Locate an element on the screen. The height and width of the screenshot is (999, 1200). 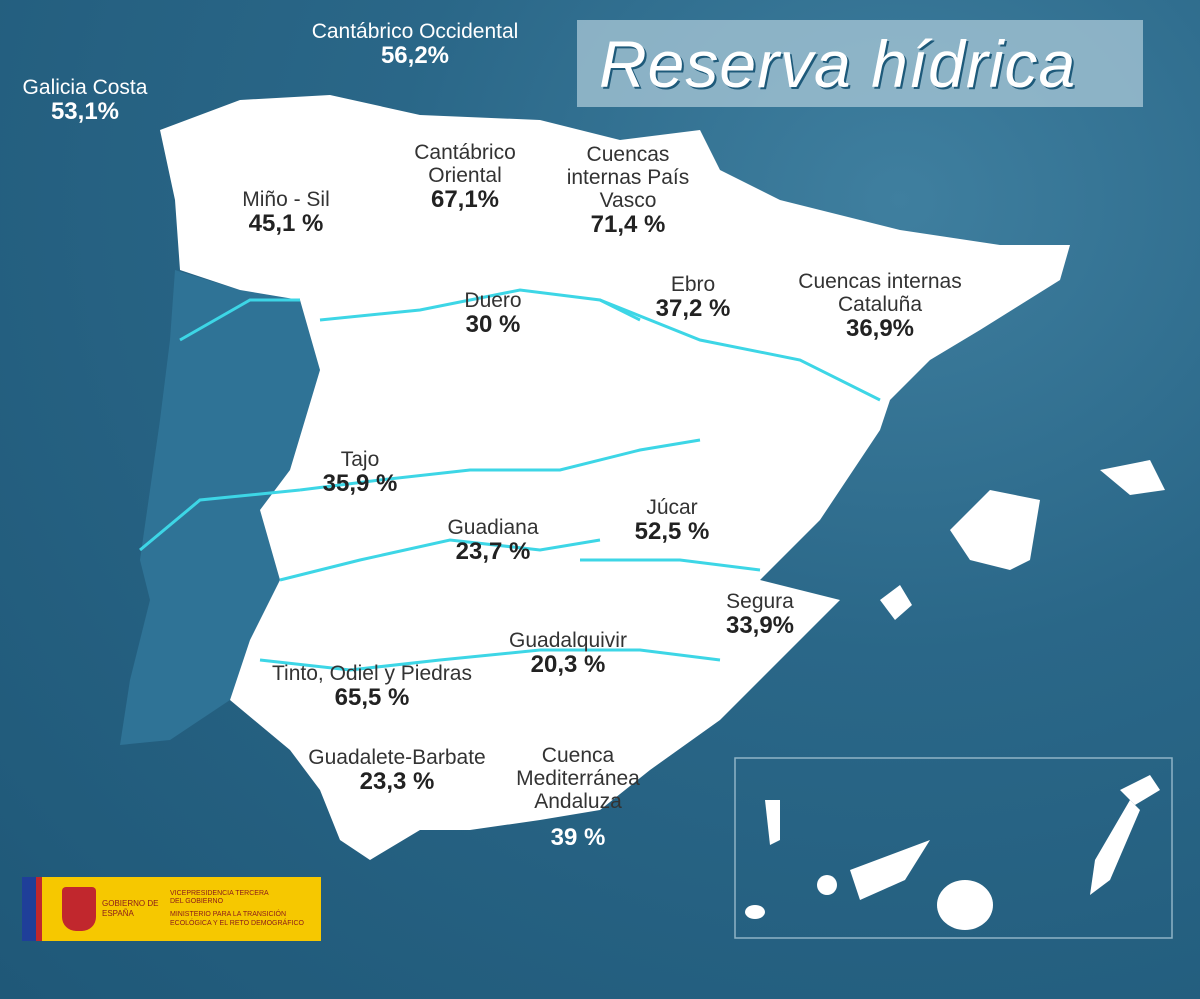
basin-name: Tajo is located at coordinates (360, 459).